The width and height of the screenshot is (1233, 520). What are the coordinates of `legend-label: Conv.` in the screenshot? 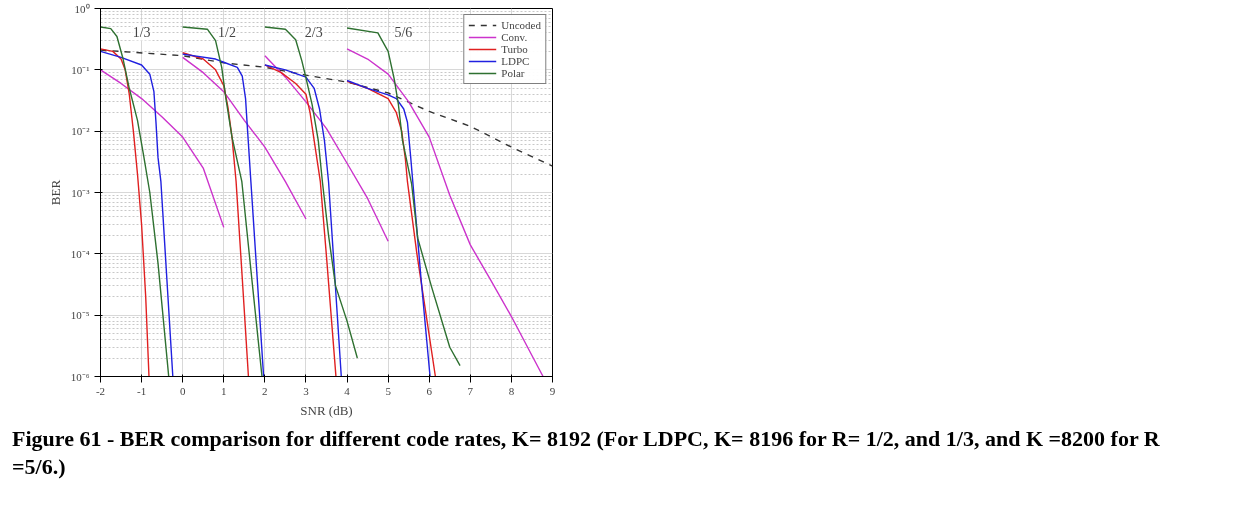 It's located at (514, 37).